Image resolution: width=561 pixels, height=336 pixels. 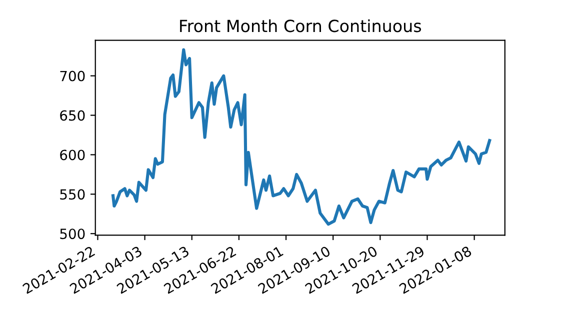 What do you see at coordinates (301, 25) in the screenshot?
I see `chart-title: Front Month Corn Continuous` at bounding box center [301, 25].